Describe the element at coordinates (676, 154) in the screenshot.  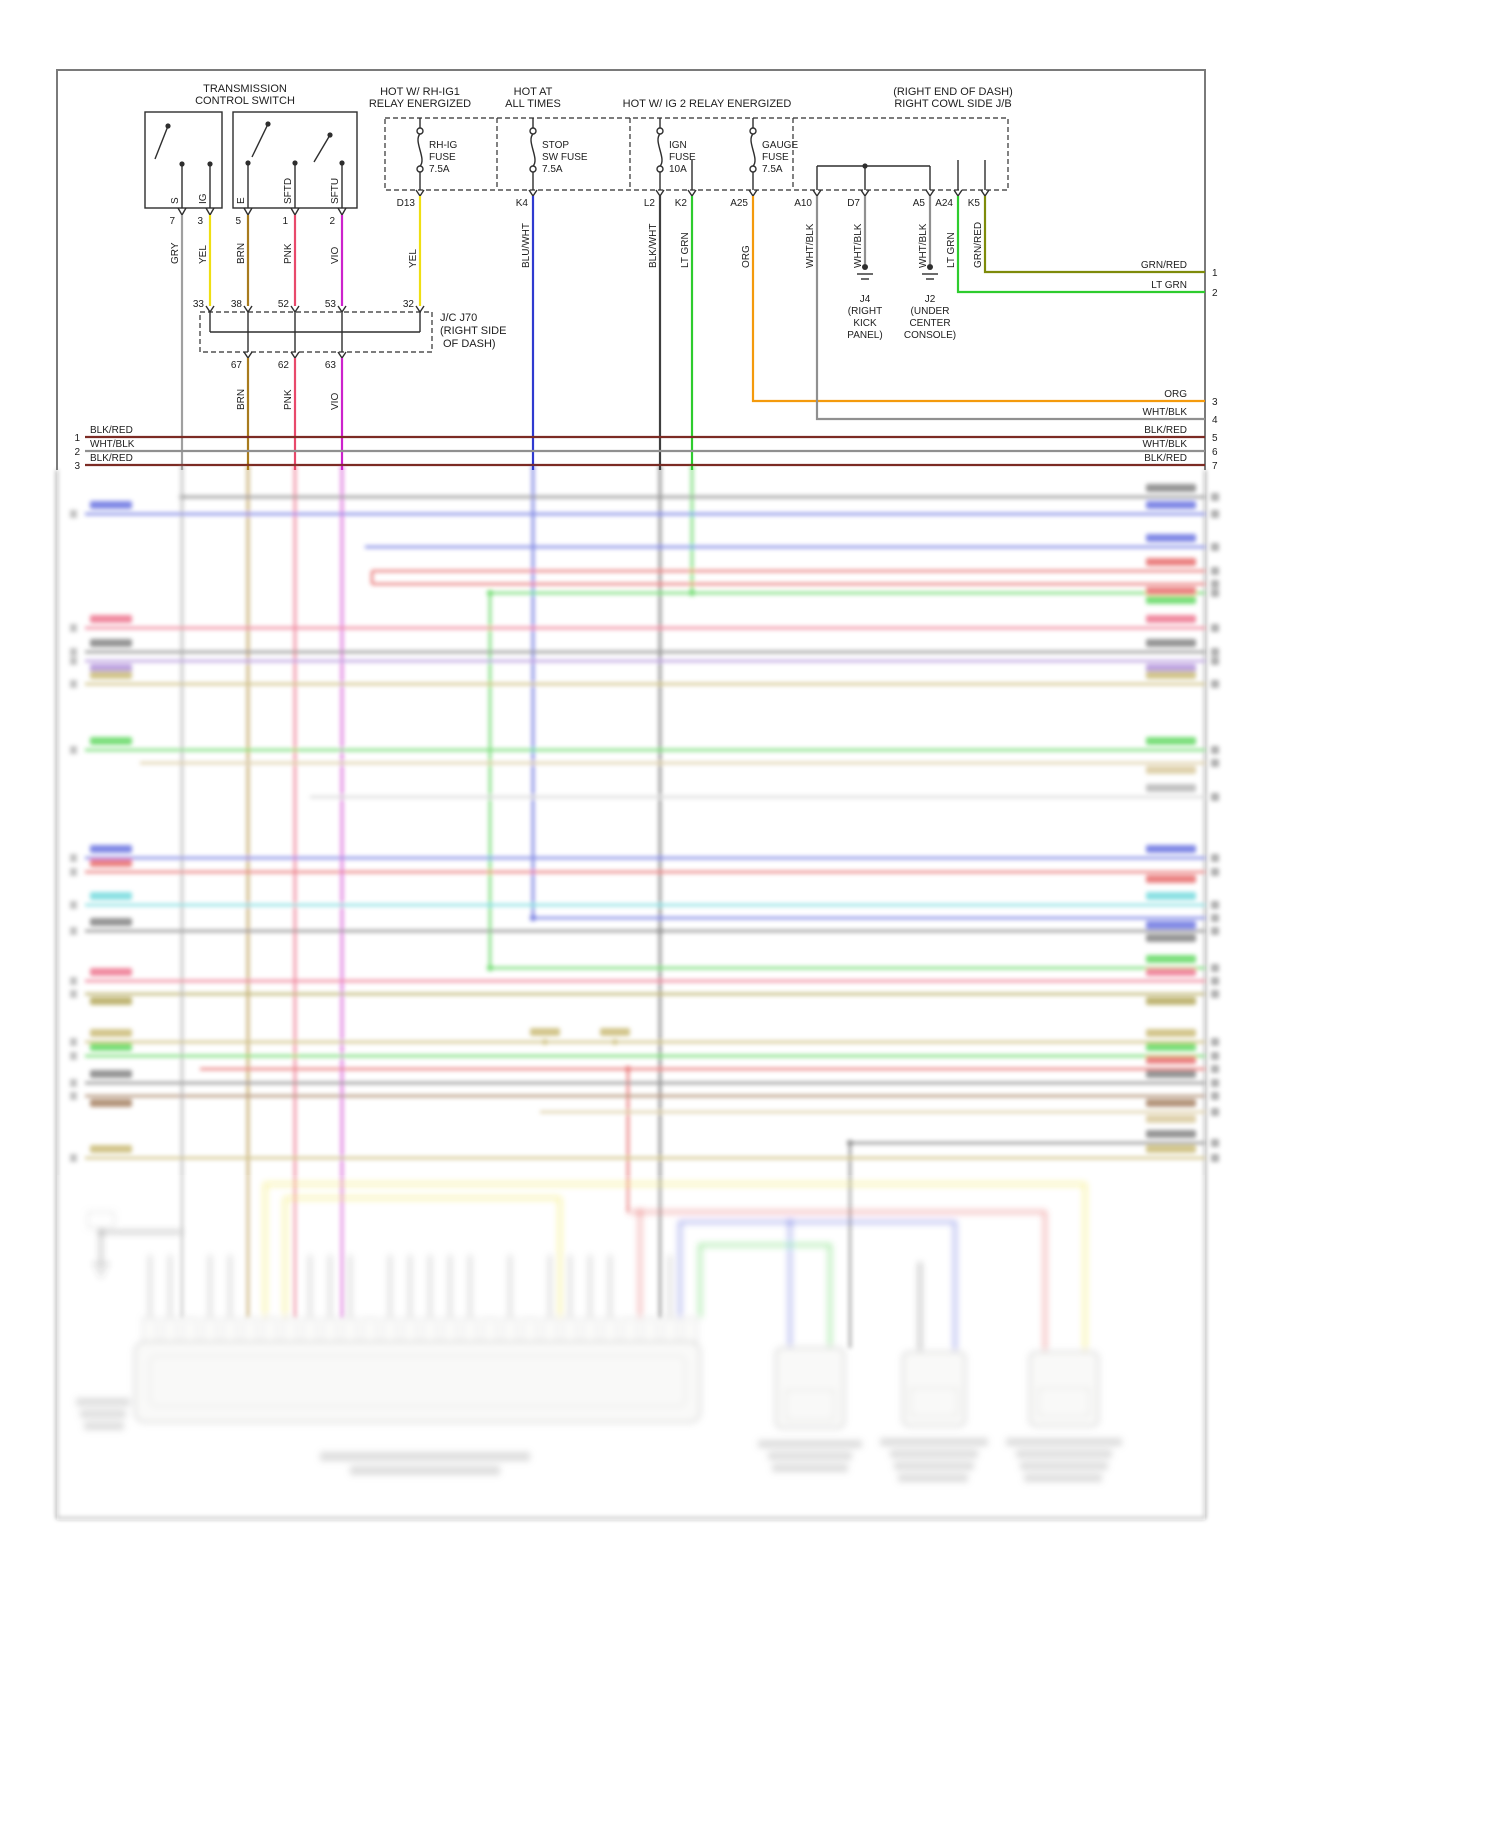
I see `fuse-ign: IGN FUSE 10A` at that location.